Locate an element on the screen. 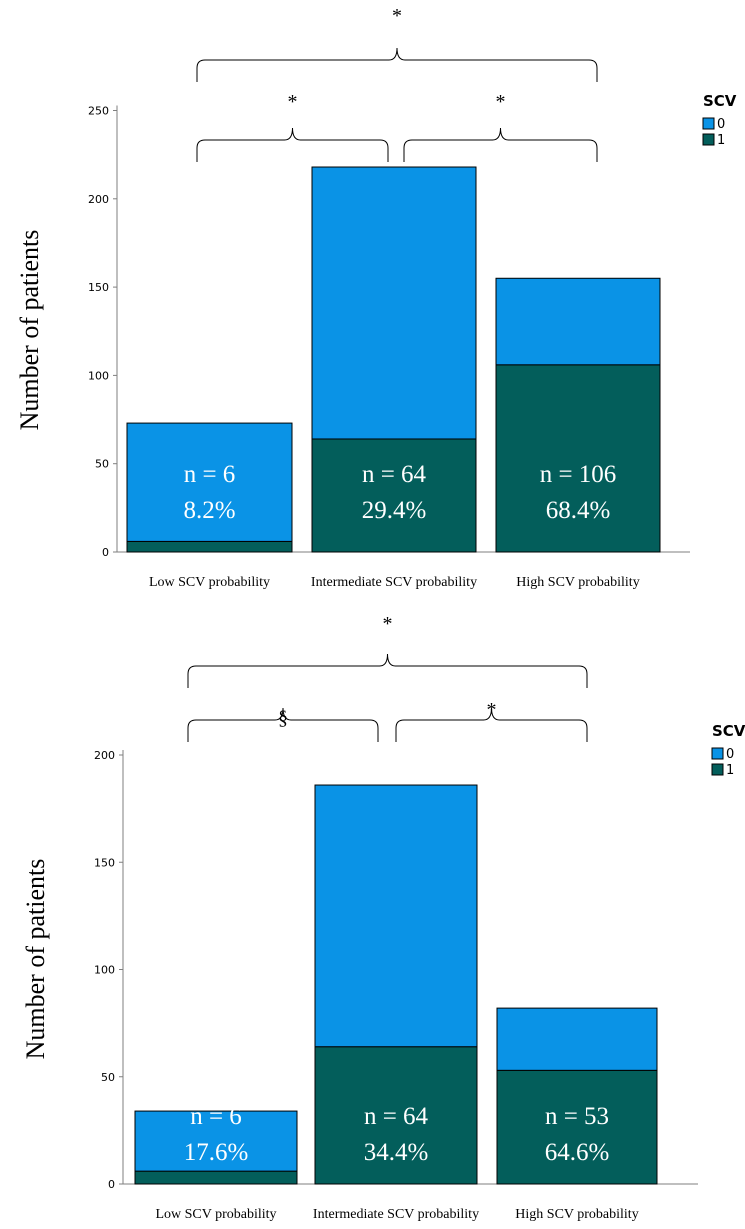 Image resolution: width=745 pixels, height=1229 pixels. bar-n-label: n = 53 is located at coordinates (577, 1116).